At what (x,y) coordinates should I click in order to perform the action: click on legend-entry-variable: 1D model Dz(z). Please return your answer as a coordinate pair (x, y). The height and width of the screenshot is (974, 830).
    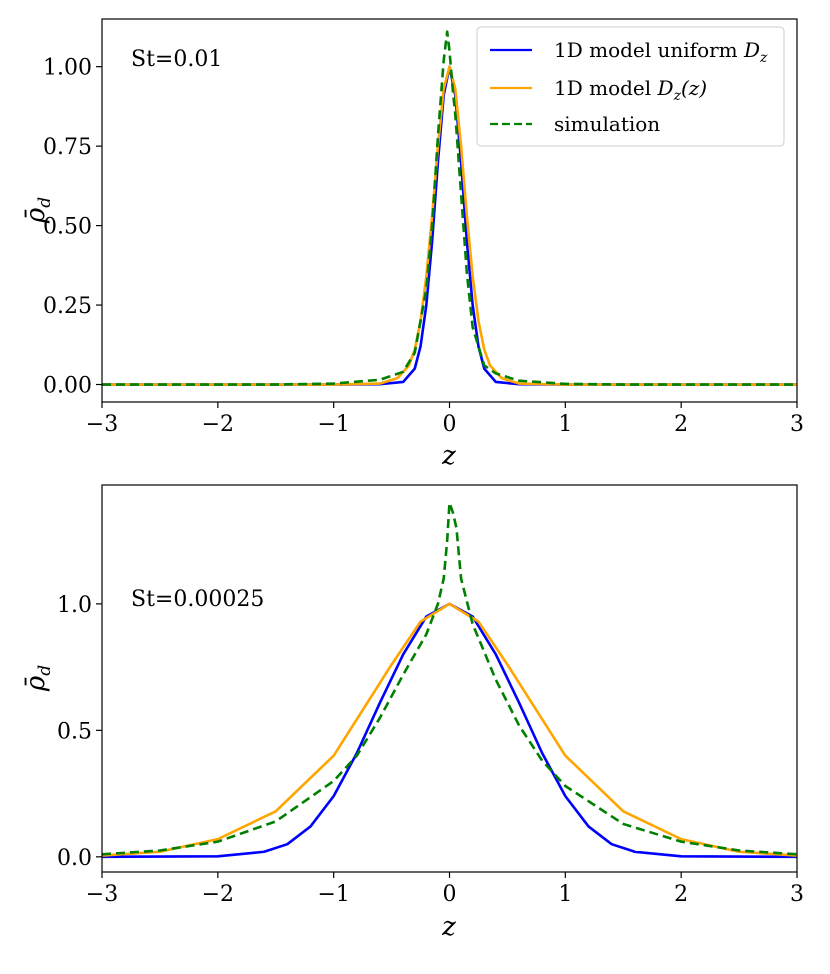
    Looking at the image, I should click on (630, 90).